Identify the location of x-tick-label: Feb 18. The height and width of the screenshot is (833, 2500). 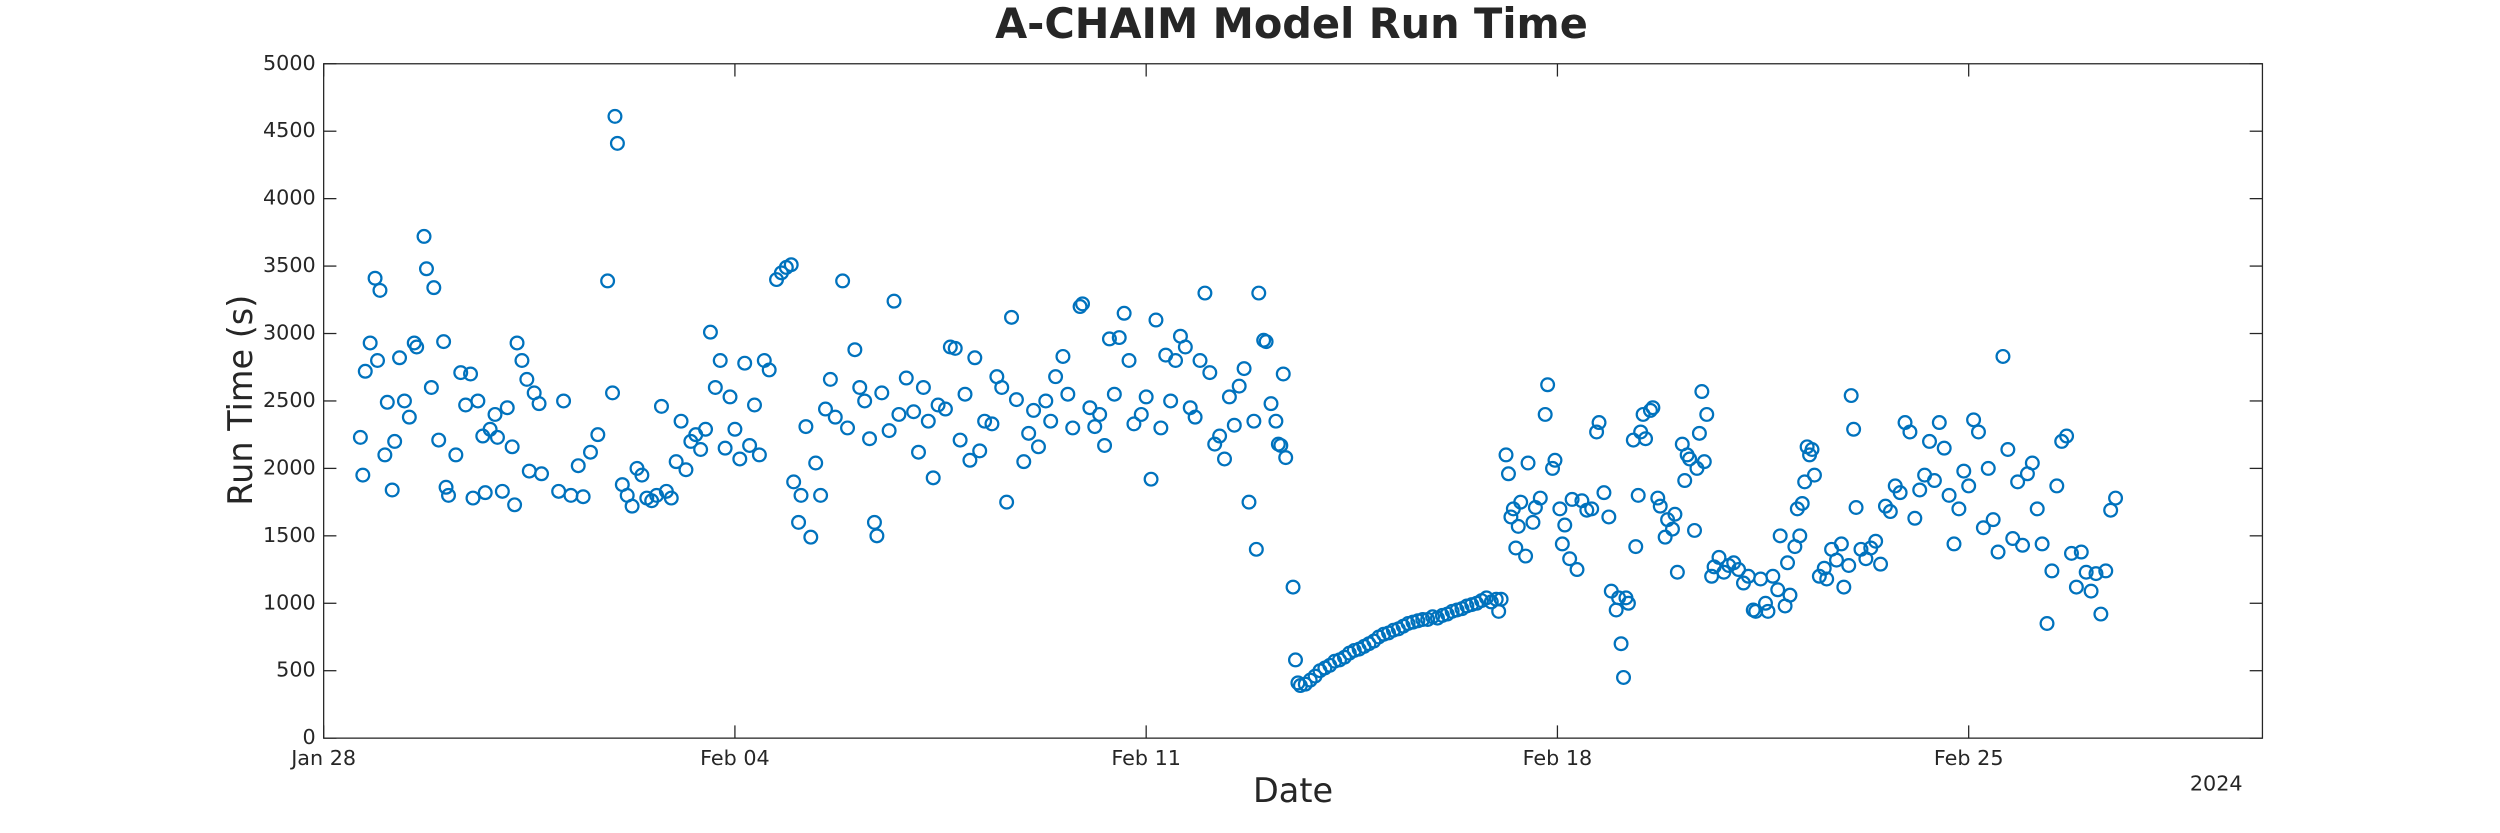
(1558, 758).